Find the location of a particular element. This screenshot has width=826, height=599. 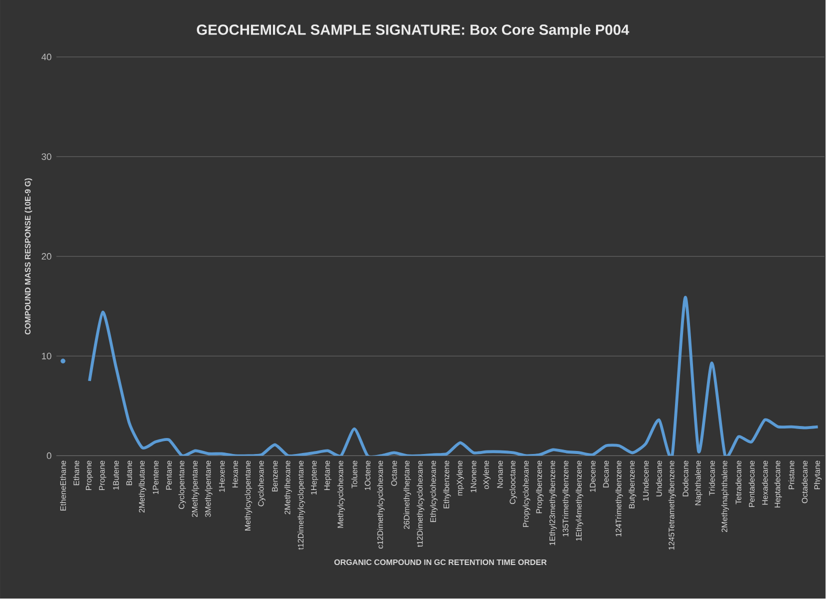

x-tick-label: Ethylcyclohexane is located at coordinates (434, 491).